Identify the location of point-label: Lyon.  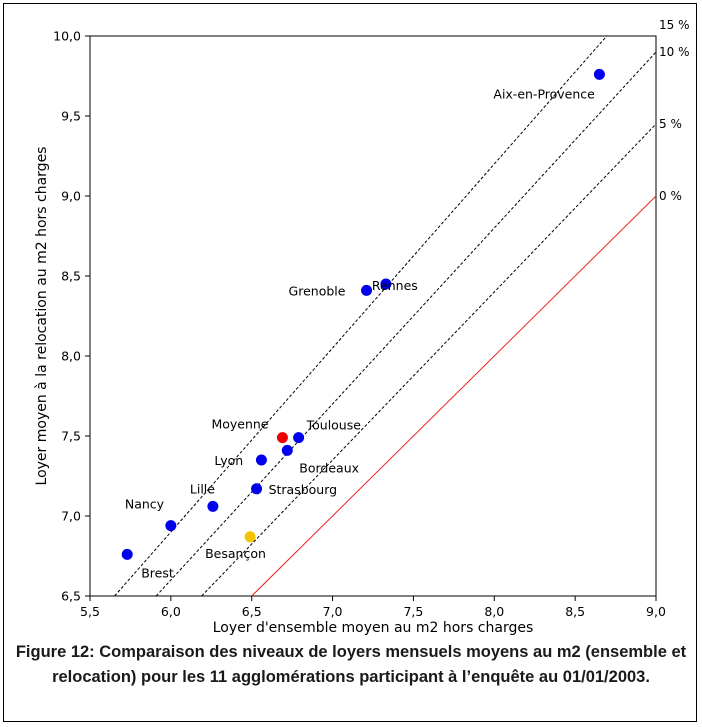
(228, 460).